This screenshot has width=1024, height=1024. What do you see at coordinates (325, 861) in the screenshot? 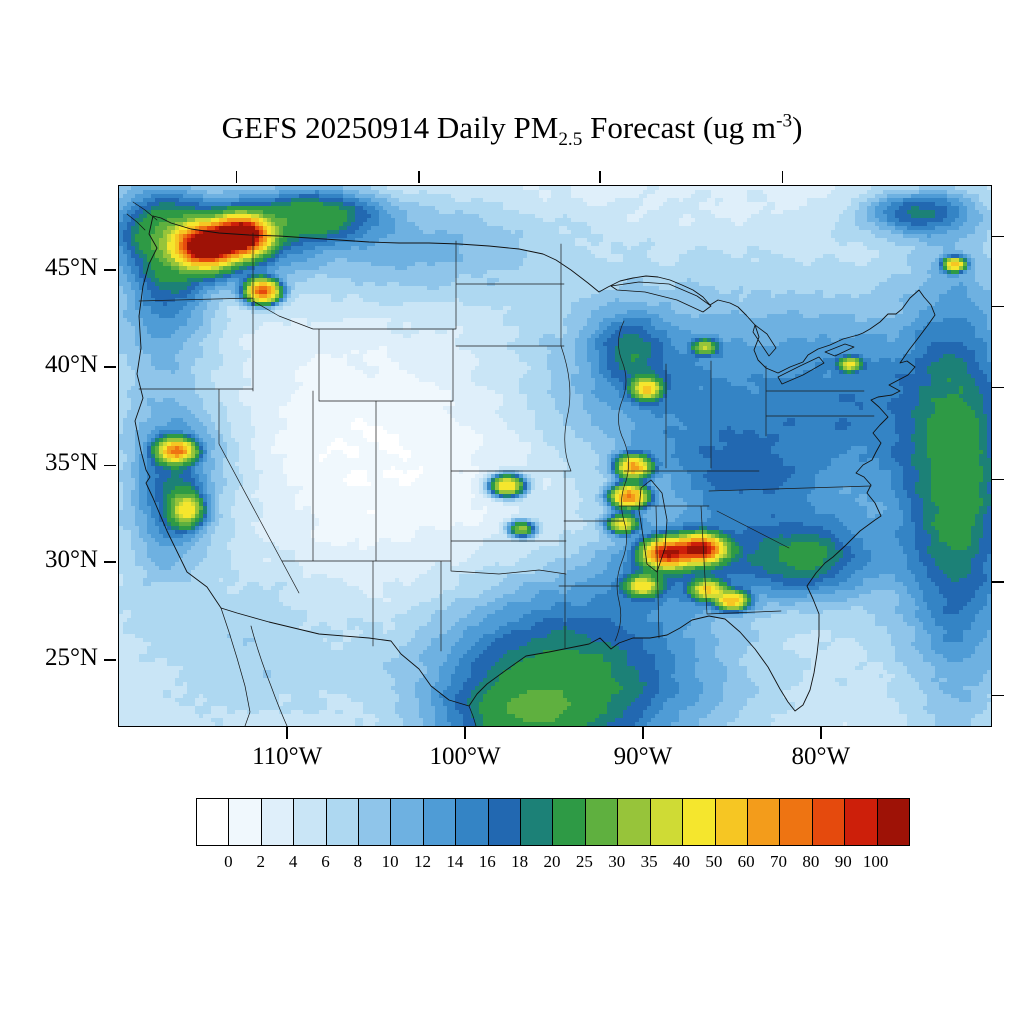
I see `colorbar-tick-label: 6` at bounding box center [325, 861].